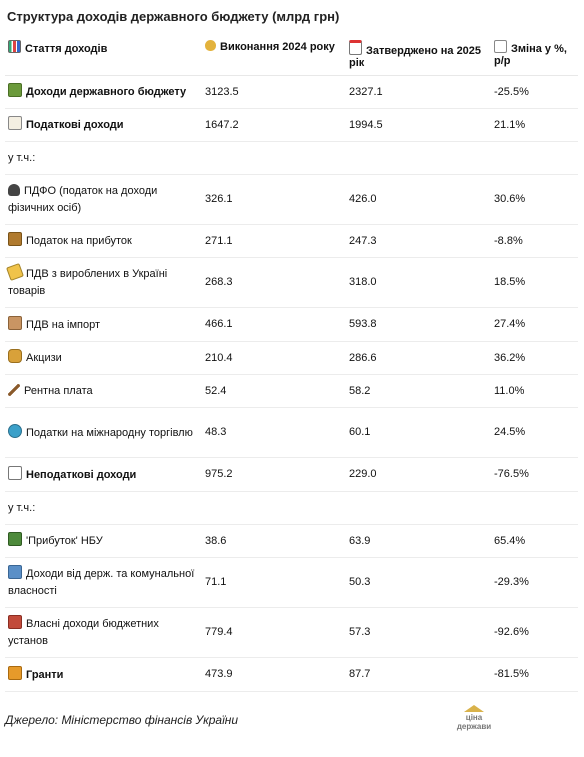 The width and height of the screenshot is (584, 757). Describe the element at coordinates (122, 720) in the screenshot. I see `source-note: Джерело: Міністерство фінансів України` at that location.